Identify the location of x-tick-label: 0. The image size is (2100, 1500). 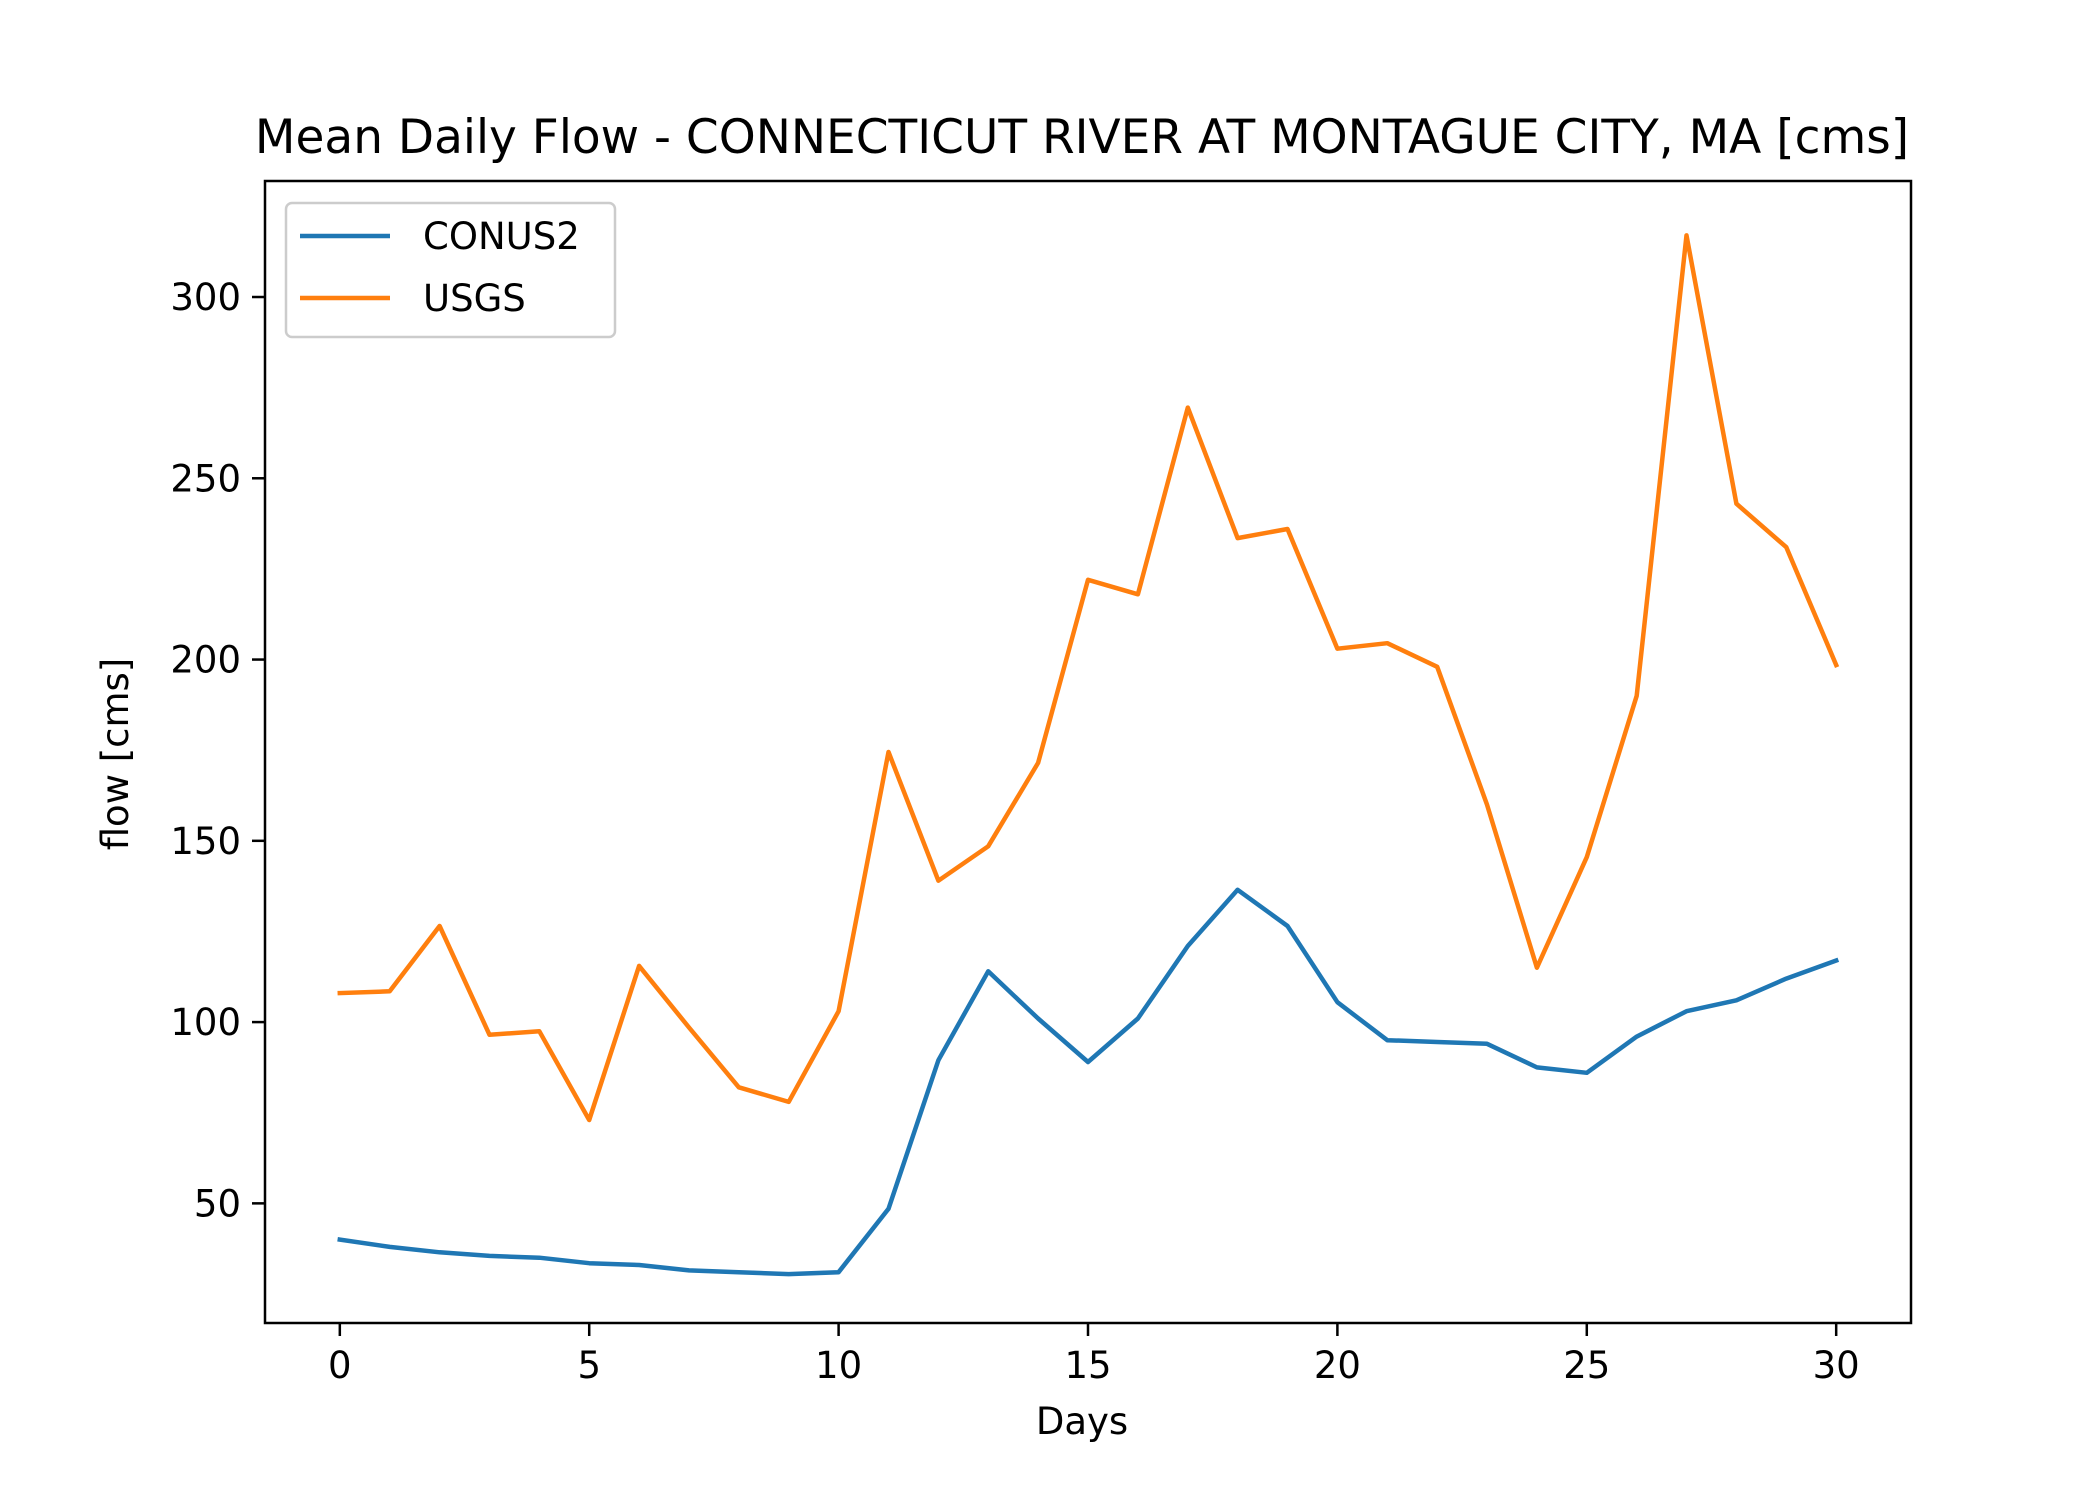
(340, 1365).